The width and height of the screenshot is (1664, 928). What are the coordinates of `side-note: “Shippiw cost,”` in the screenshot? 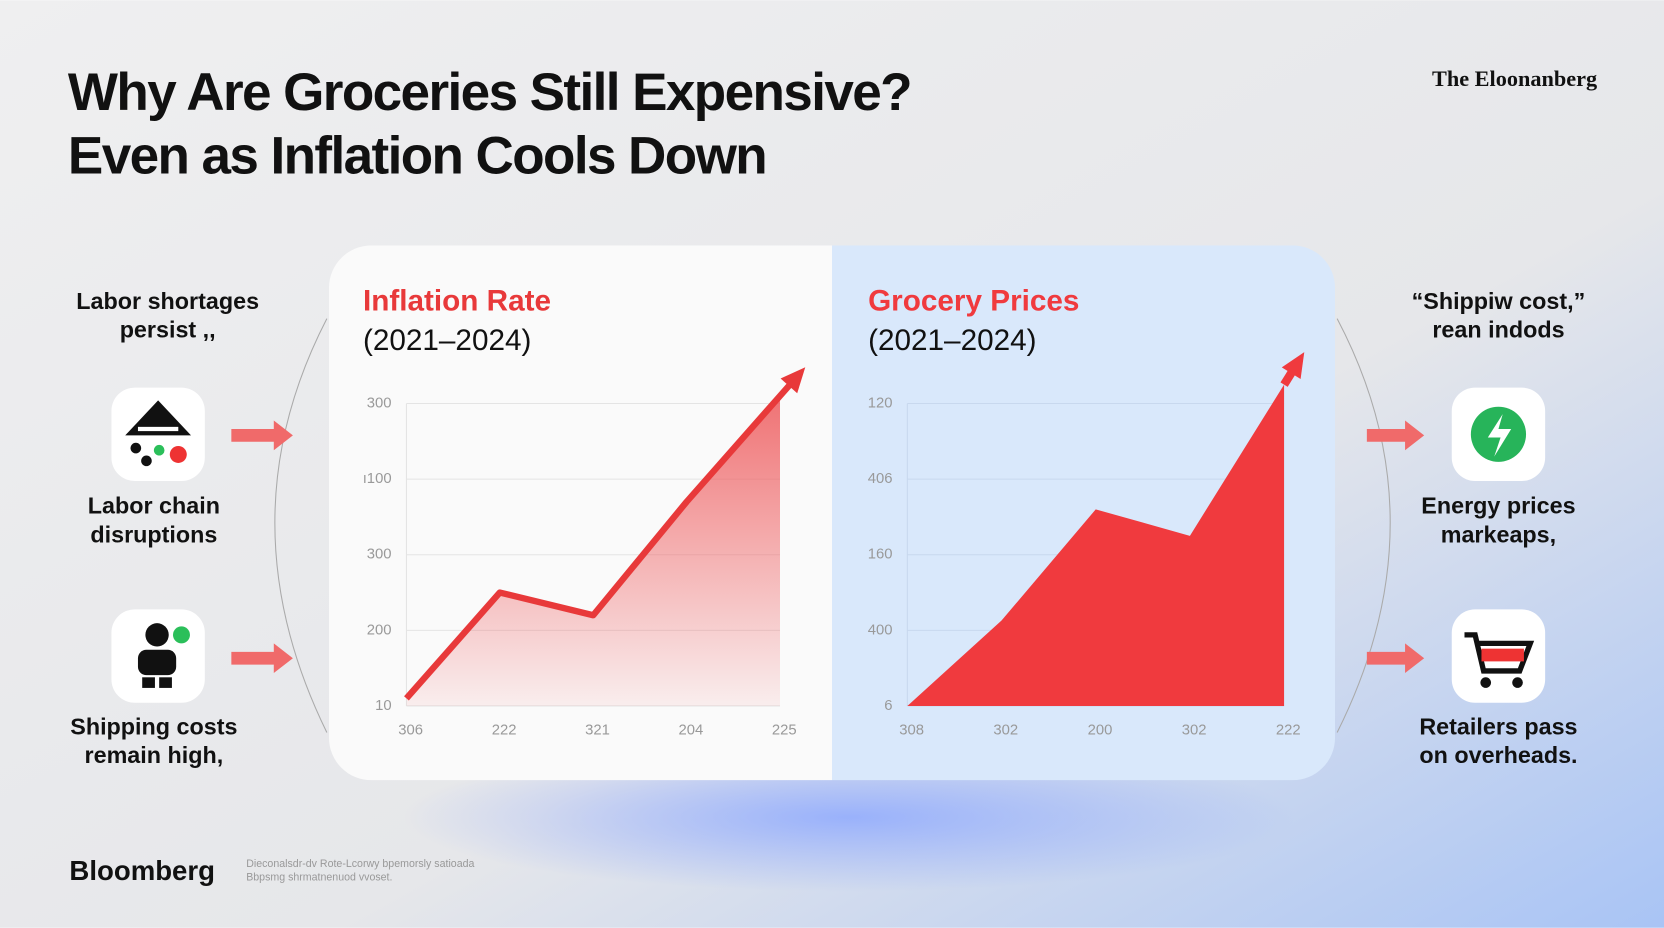 It's located at (1499, 301).